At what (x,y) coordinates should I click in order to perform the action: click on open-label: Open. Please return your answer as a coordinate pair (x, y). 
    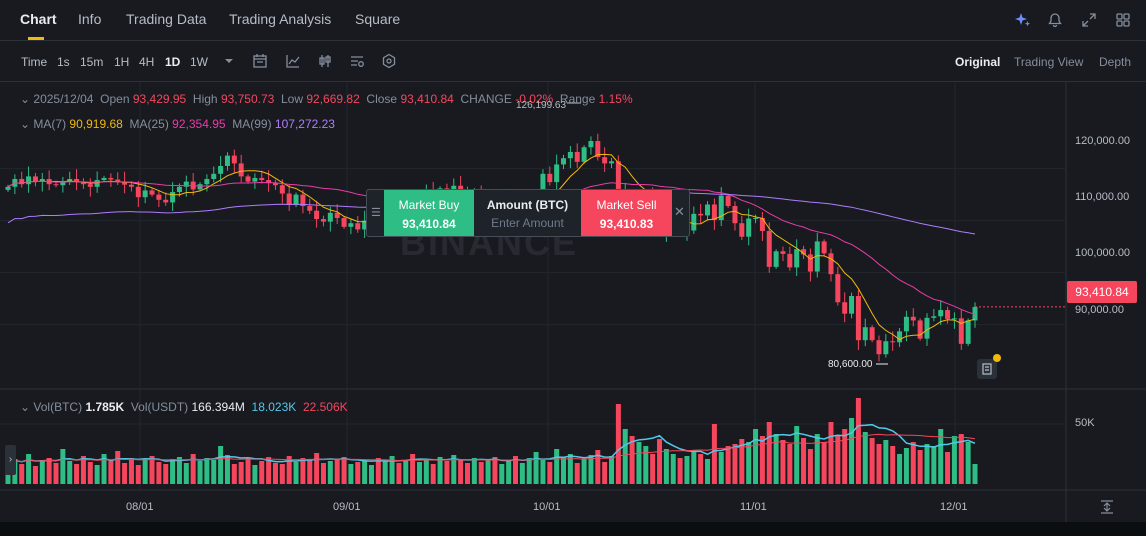
    Looking at the image, I should click on (115, 99).